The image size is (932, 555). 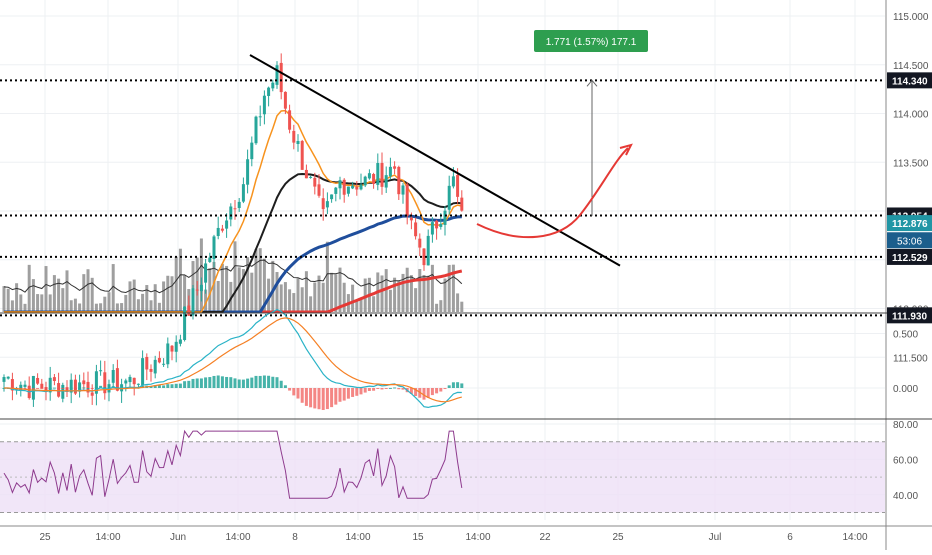 I want to click on price-tick: 115.000, so click(x=911, y=17).